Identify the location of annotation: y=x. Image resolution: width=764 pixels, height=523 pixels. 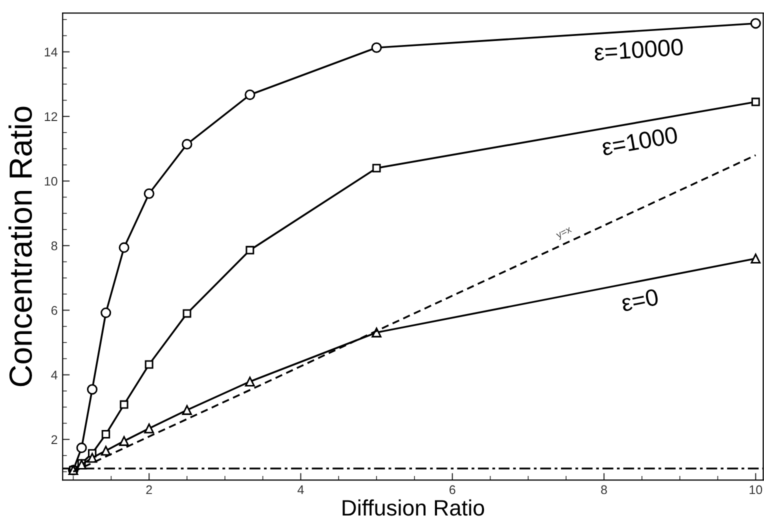
(564, 233).